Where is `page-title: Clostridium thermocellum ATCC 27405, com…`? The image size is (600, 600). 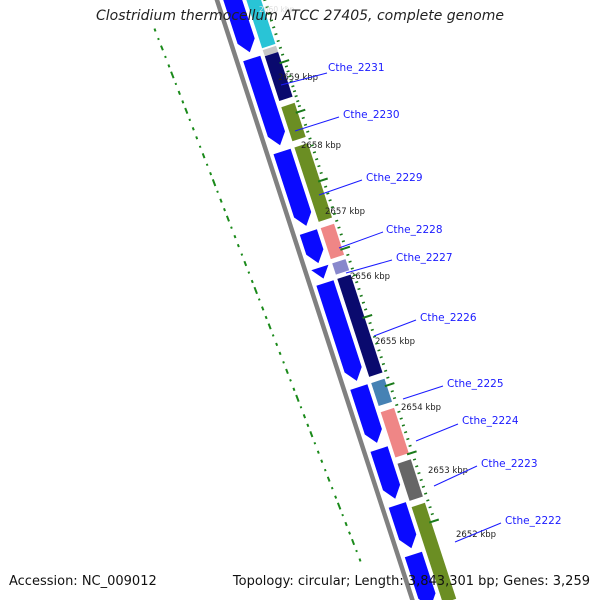 page-title: Clostridium thermocellum ATCC 27405, com… is located at coordinates (300, 16).